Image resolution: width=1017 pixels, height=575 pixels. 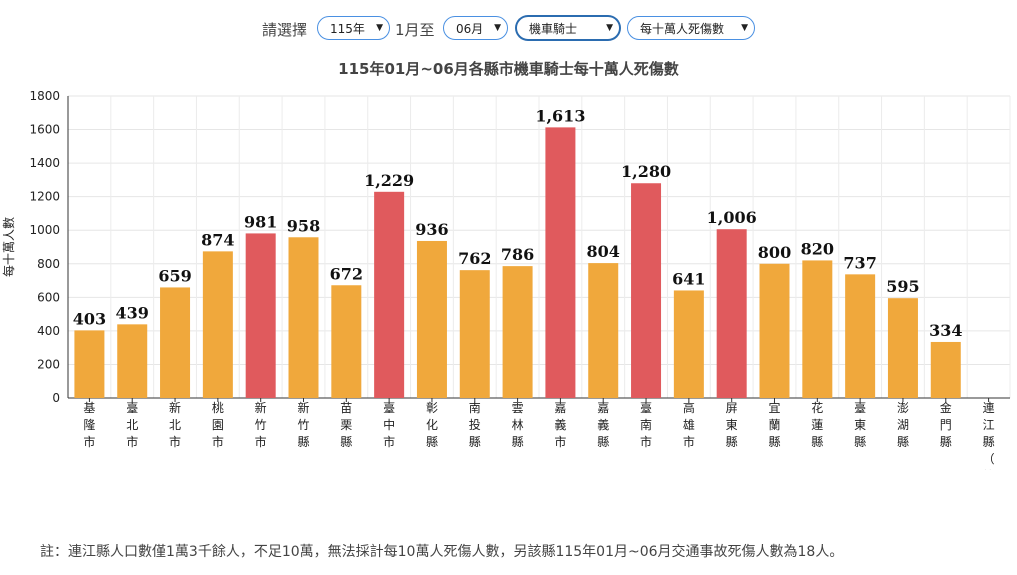 I want to click on x-tick-label: 臺北市, so click(x=132, y=424).